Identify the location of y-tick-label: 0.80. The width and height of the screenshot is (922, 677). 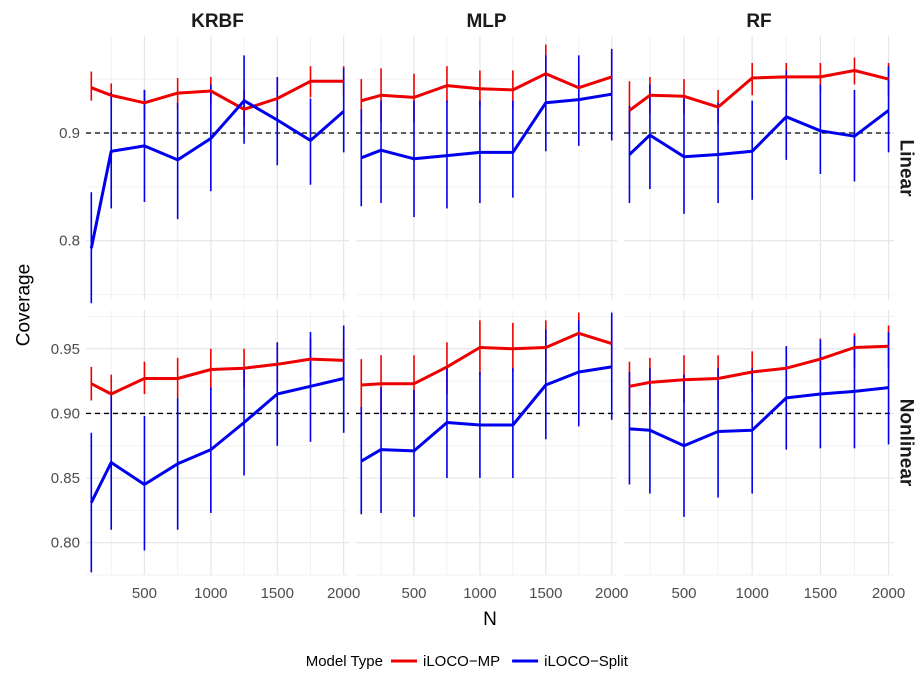
(65, 543).